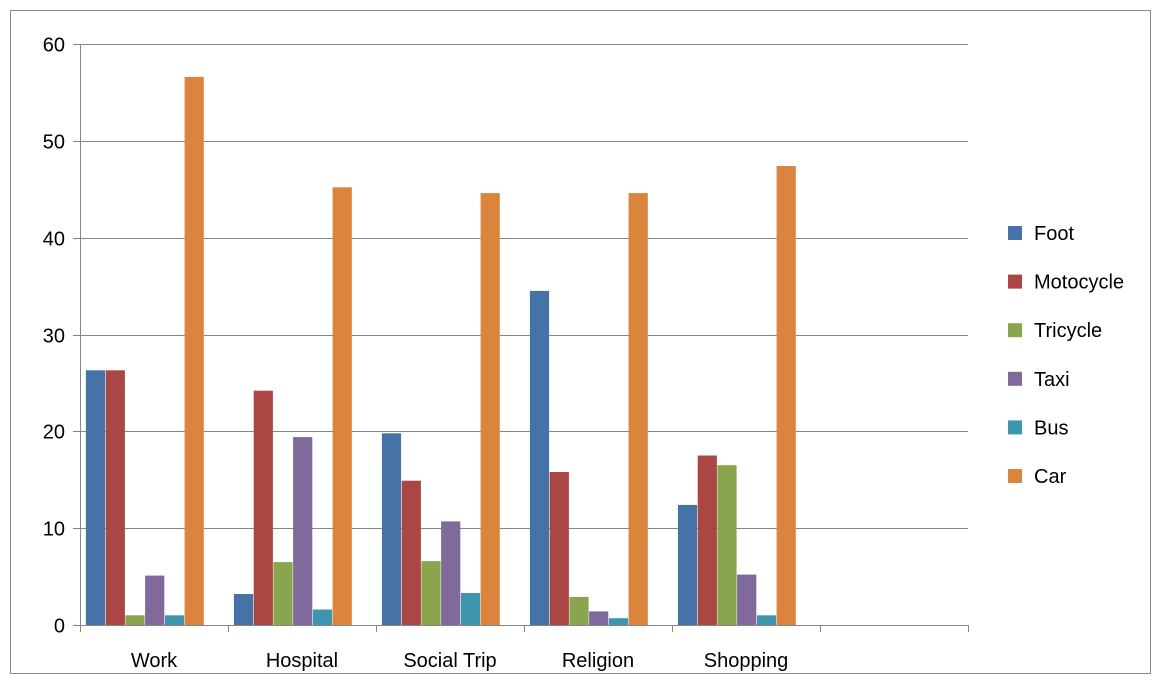  What do you see at coordinates (303, 531) in the screenshot?
I see `bar-taxi-hospital` at bounding box center [303, 531].